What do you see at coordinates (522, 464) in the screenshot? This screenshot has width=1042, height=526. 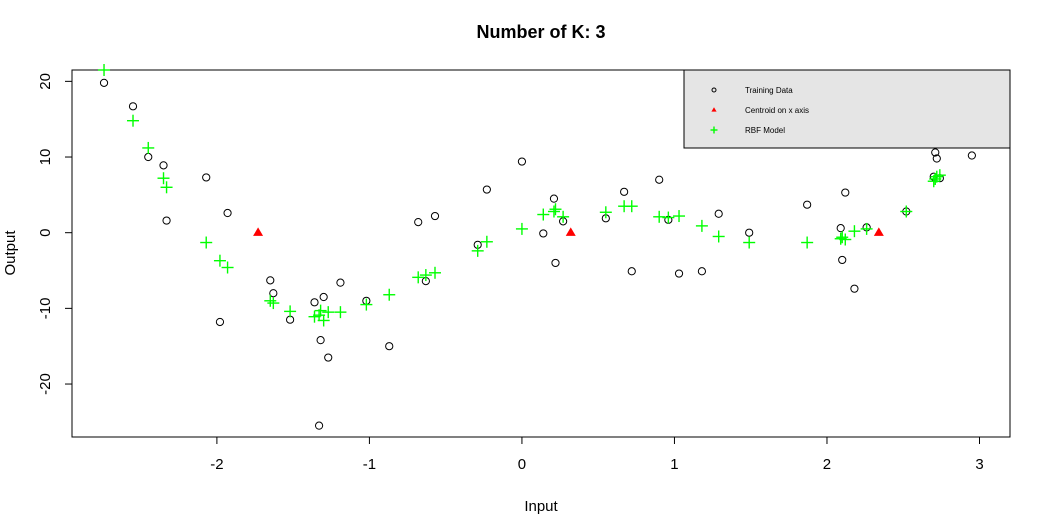 I see `x-tick-label: 0` at bounding box center [522, 464].